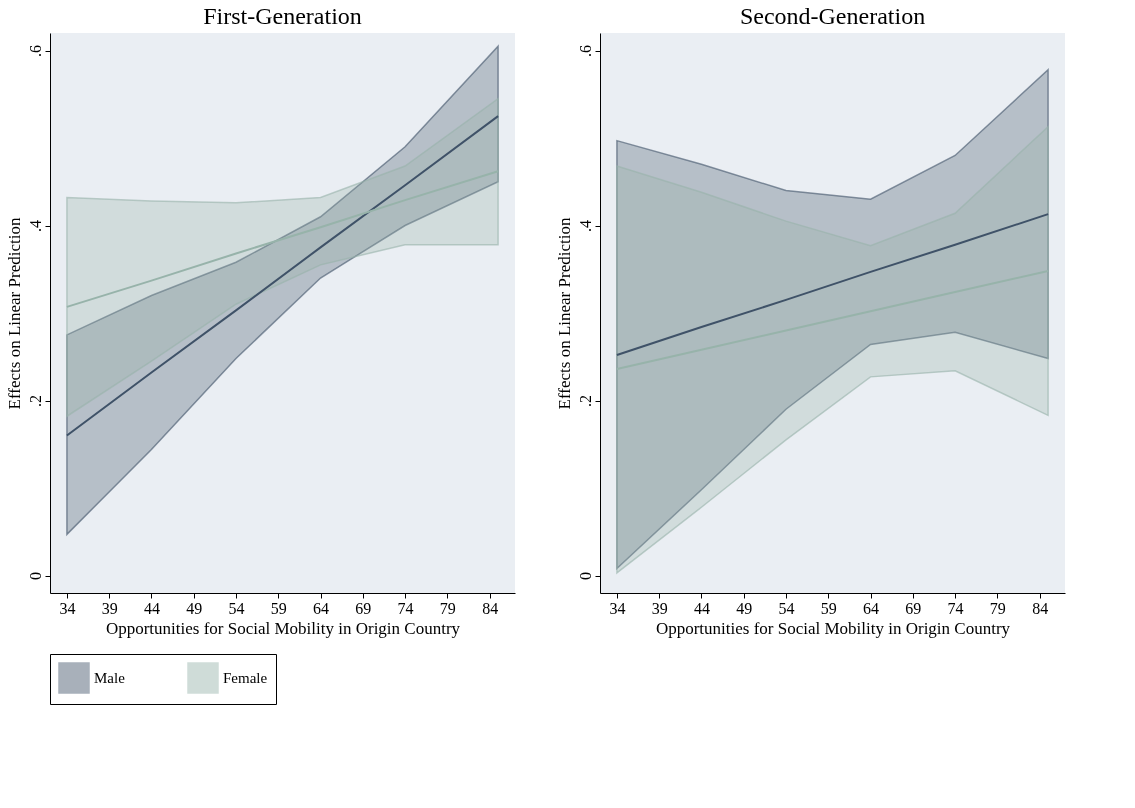  Describe the element at coordinates (832, 16) in the screenshot. I see `chart-title: Second-Generation` at that location.